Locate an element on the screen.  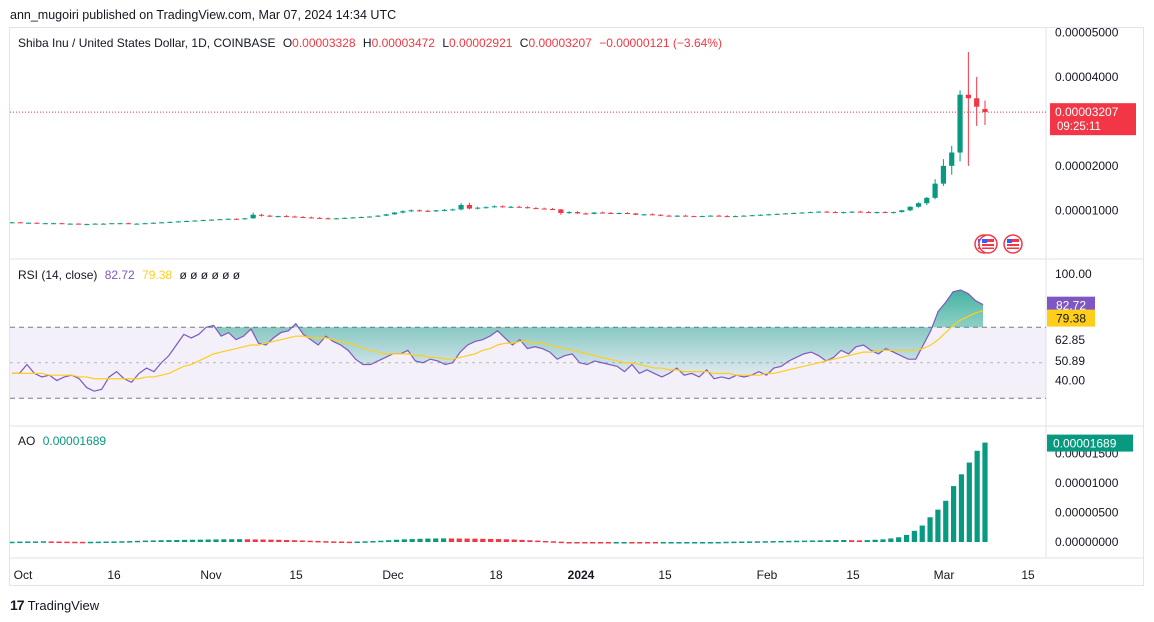
time-axis-tick: Dec is located at coordinates (392, 575).